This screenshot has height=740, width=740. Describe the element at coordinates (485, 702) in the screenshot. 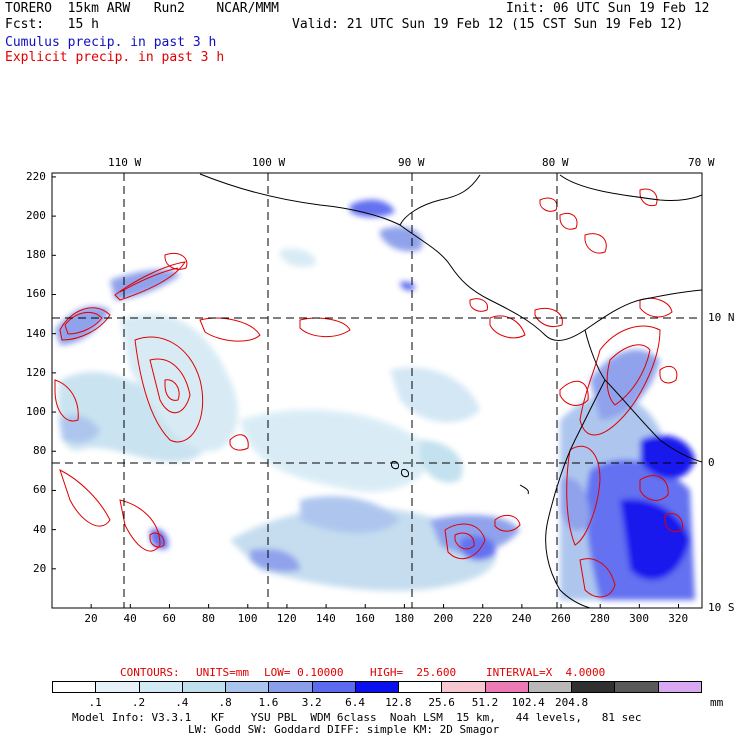

I see `colorbar-label: 51.2` at that location.